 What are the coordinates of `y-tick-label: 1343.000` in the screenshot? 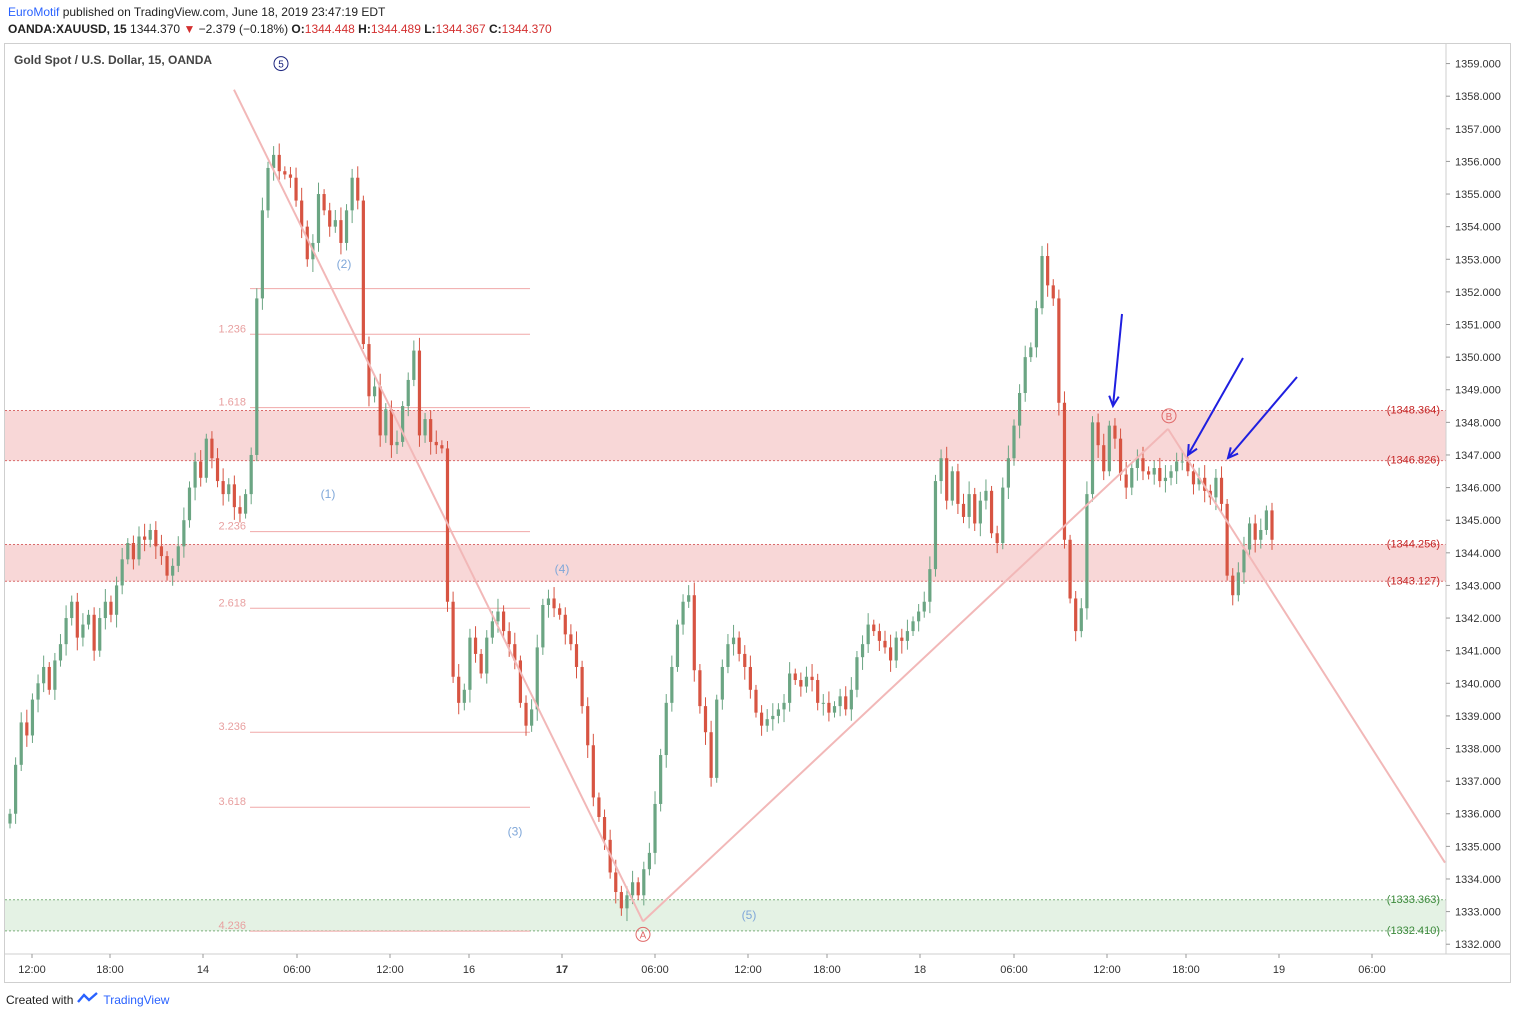 It's located at (1478, 586).